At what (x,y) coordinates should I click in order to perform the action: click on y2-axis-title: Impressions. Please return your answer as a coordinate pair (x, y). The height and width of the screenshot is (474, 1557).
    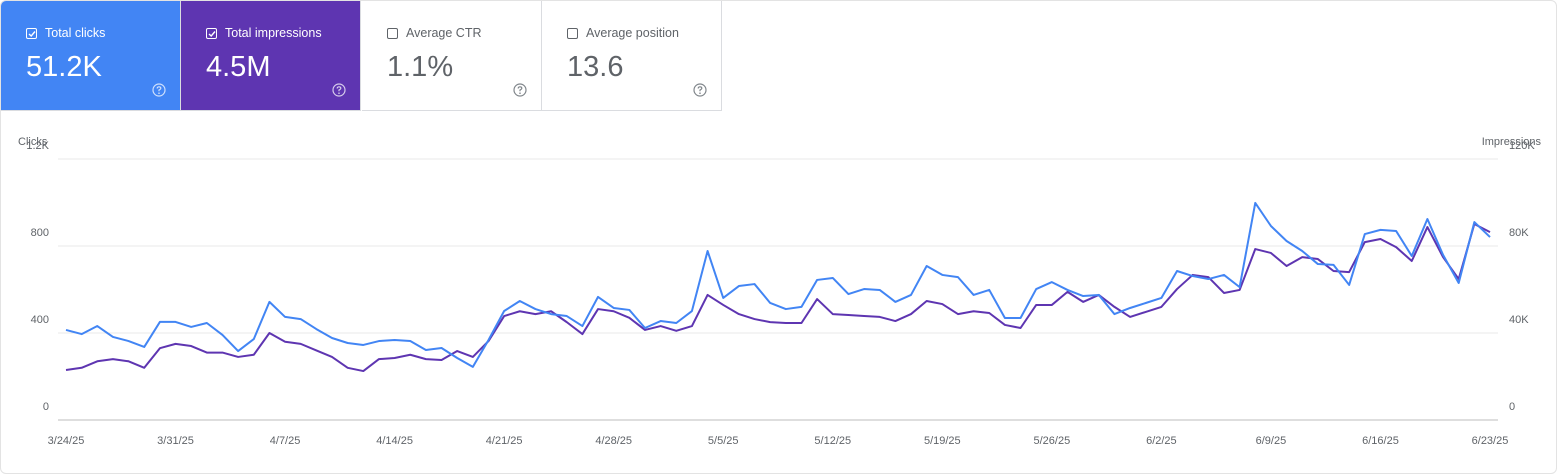
    Looking at the image, I should click on (1512, 142).